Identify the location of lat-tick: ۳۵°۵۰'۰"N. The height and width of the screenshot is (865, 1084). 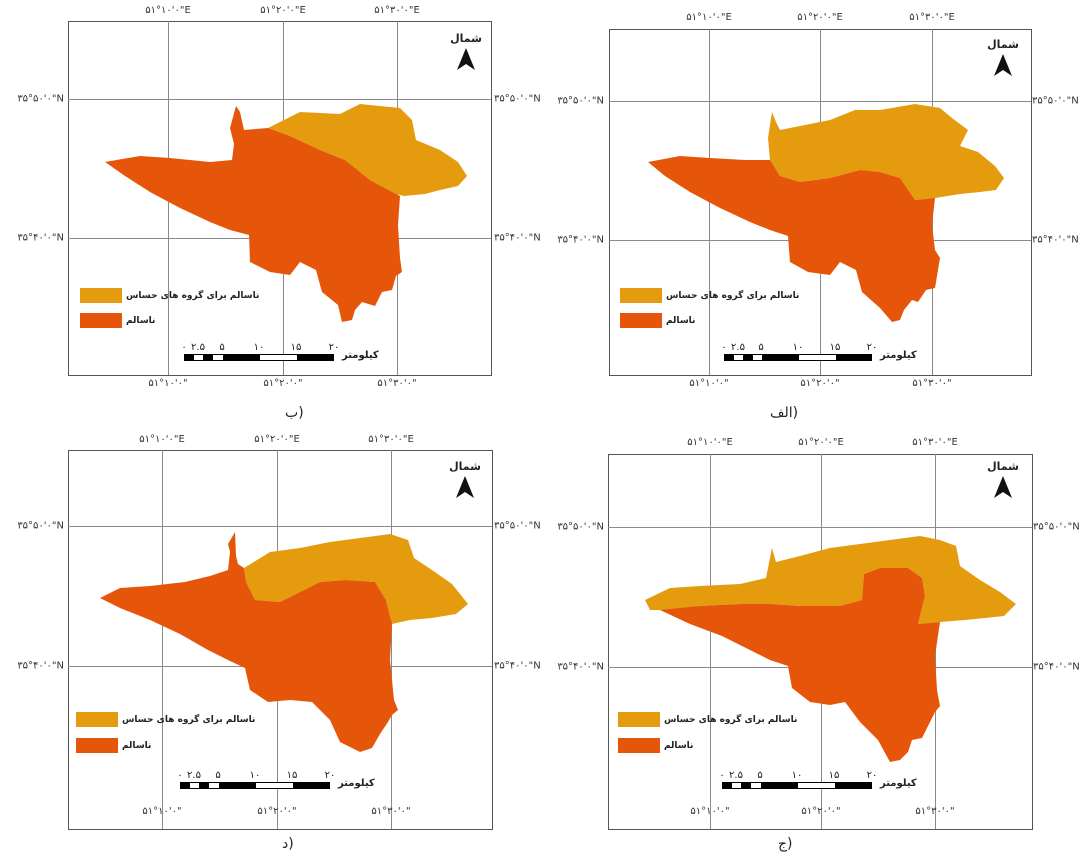
(580, 101).